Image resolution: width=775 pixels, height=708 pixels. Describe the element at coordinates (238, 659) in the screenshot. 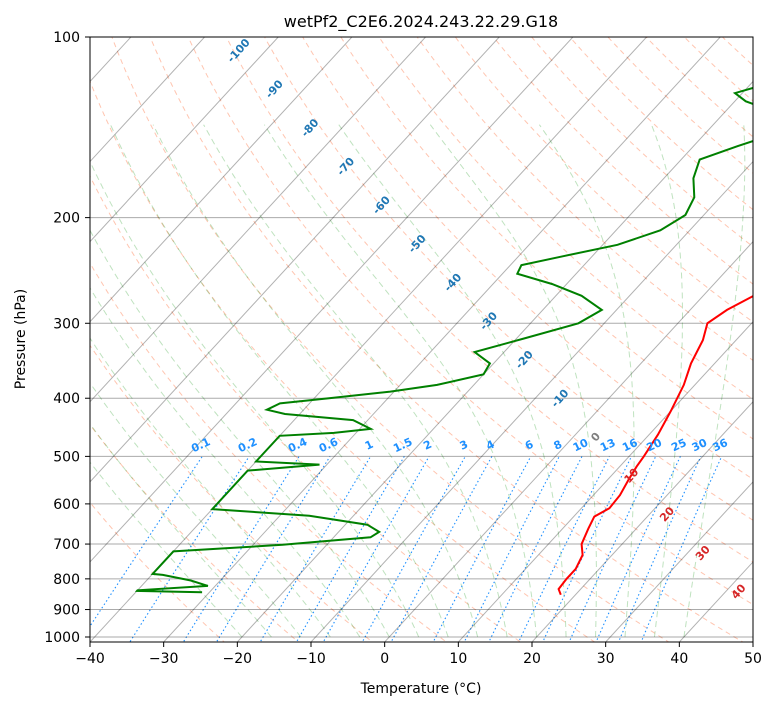

I see `x-tick-label: −20` at that location.